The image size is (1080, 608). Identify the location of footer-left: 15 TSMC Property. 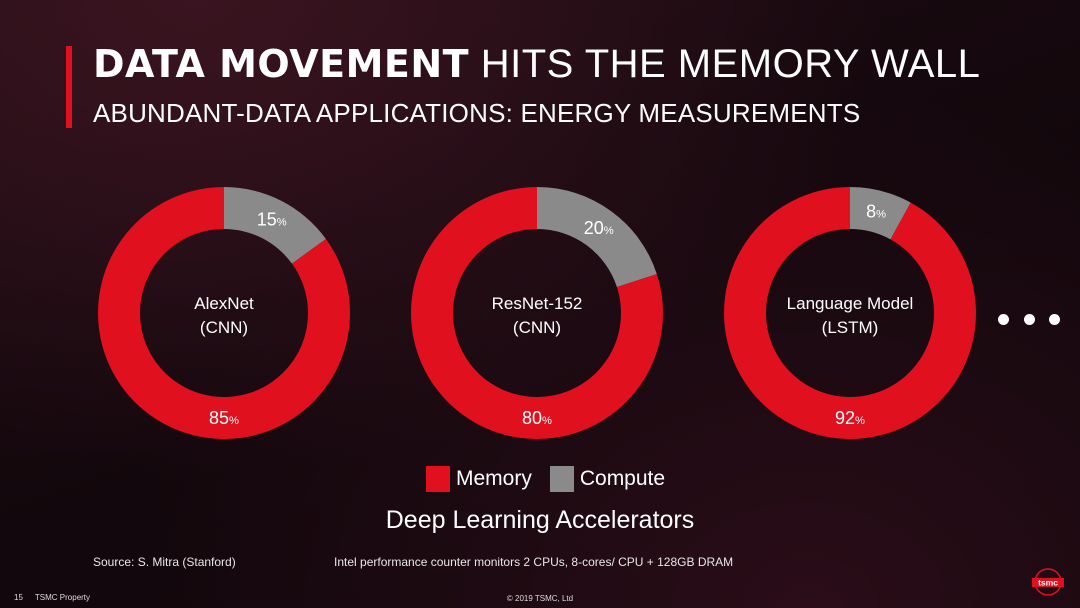
(52, 597).